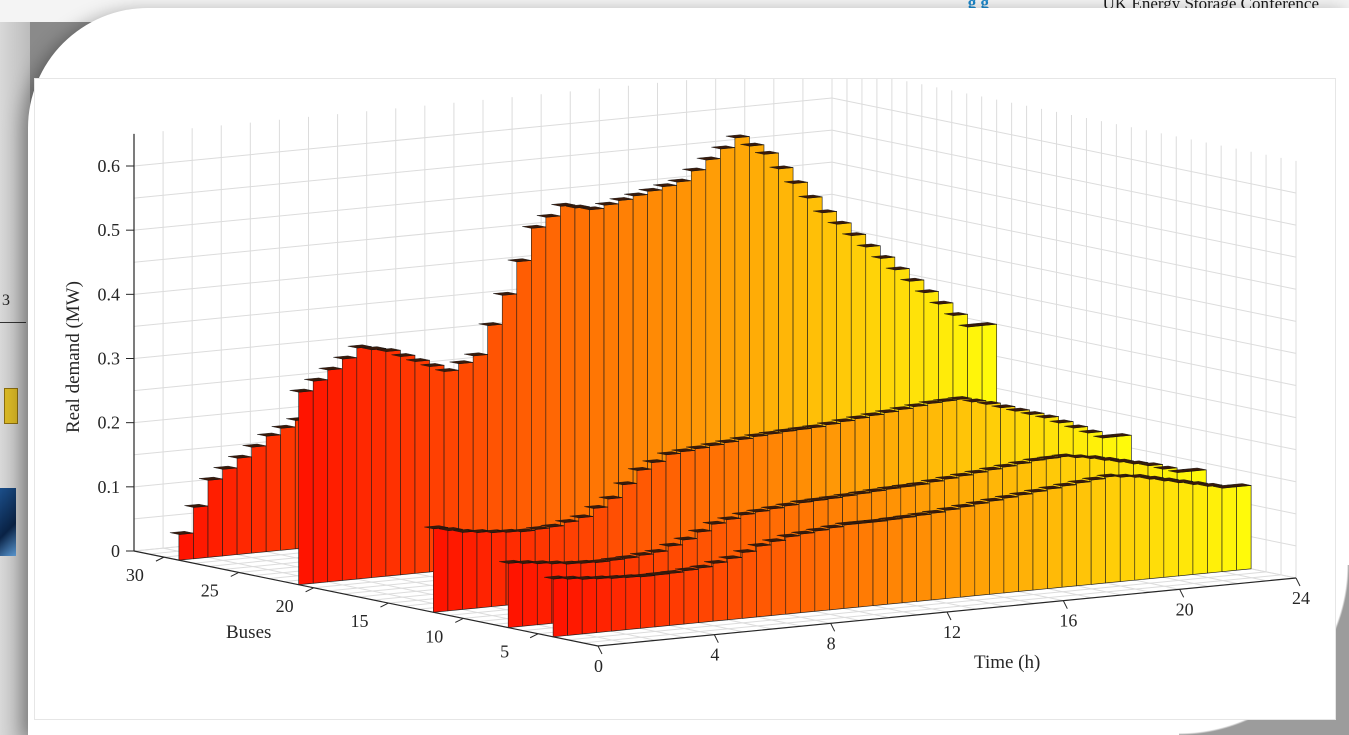 This screenshot has height=735, width=1349. Describe the element at coordinates (210, 590) in the screenshot. I see `y-tick-label: 25` at that location.